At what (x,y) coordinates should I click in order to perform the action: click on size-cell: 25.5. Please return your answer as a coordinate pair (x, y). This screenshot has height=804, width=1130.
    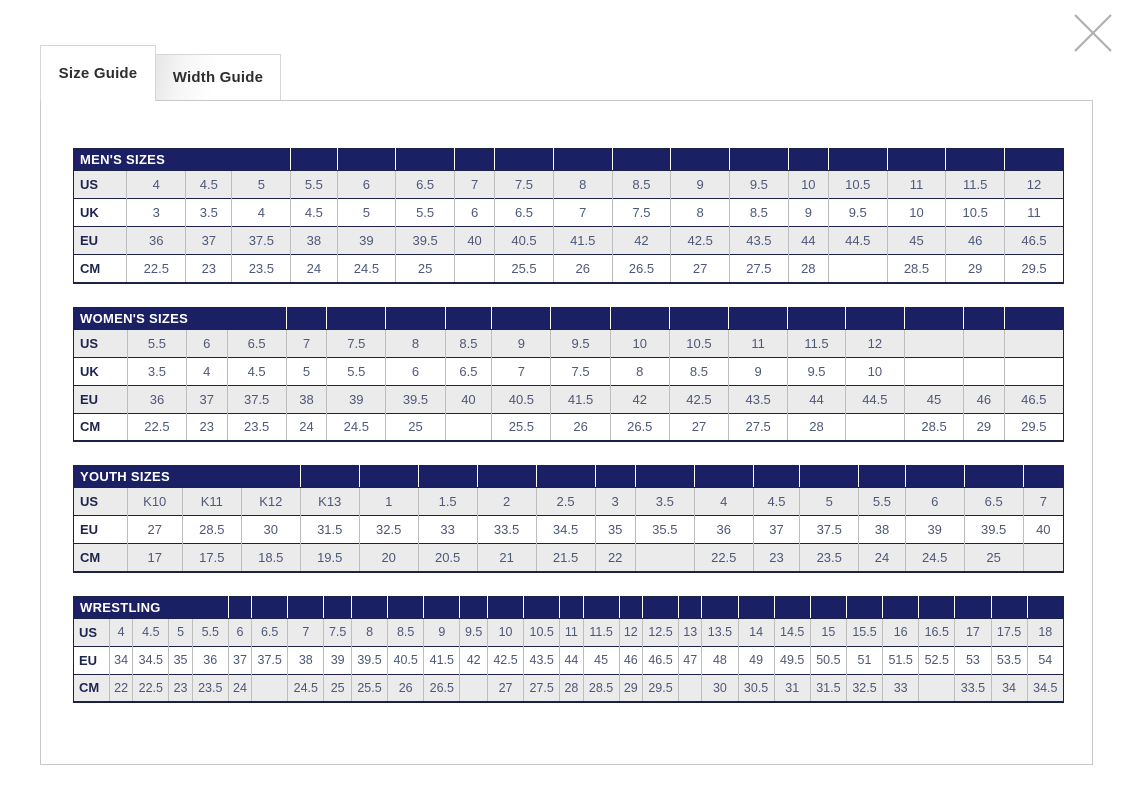
    Looking at the image, I should click on (521, 426).